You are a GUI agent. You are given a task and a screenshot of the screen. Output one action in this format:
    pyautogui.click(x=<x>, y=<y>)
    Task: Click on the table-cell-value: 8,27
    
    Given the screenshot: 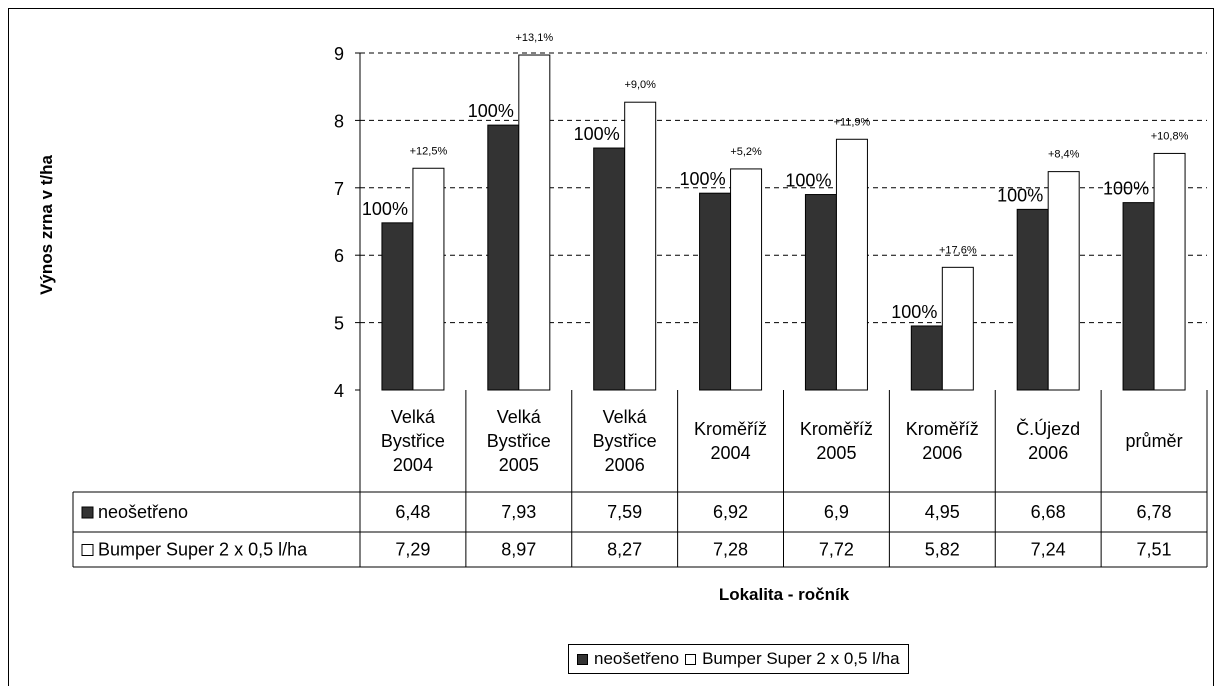 What is the action you would take?
    pyautogui.click(x=624, y=550)
    